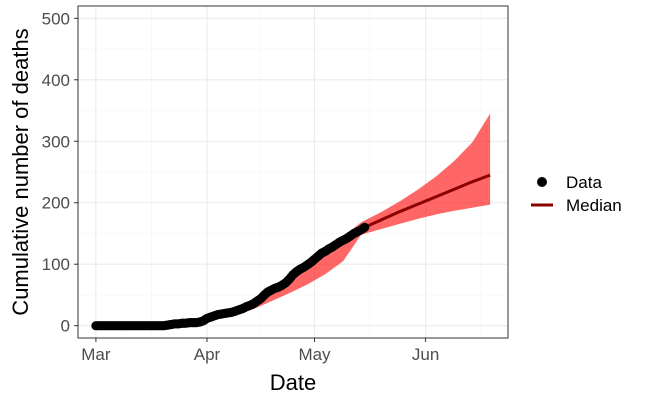 This screenshot has width=651, height=402. Describe the element at coordinates (56, 80) in the screenshot. I see `y-tick-label: 400` at that location.